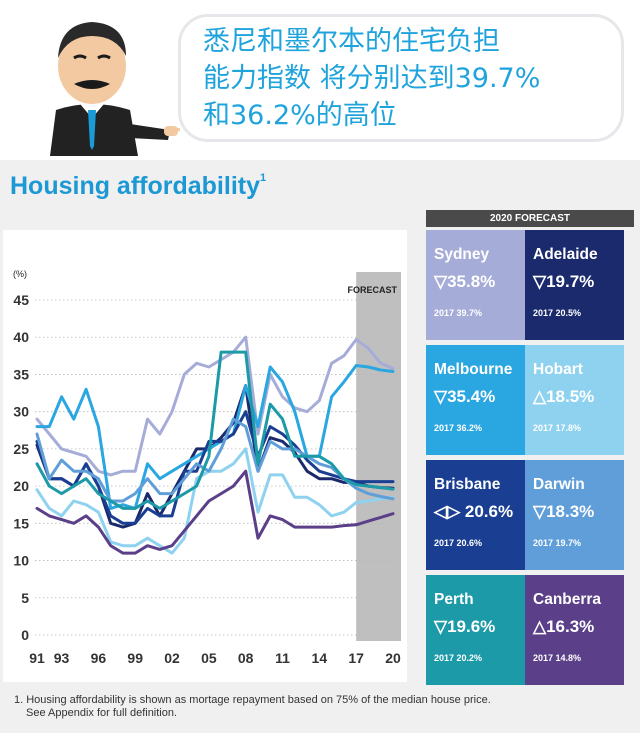 This screenshot has height=733, width=640. Describe the element at coordinates (567, 599) in the screenshot. I see `tile-city: Canberra` at that location.